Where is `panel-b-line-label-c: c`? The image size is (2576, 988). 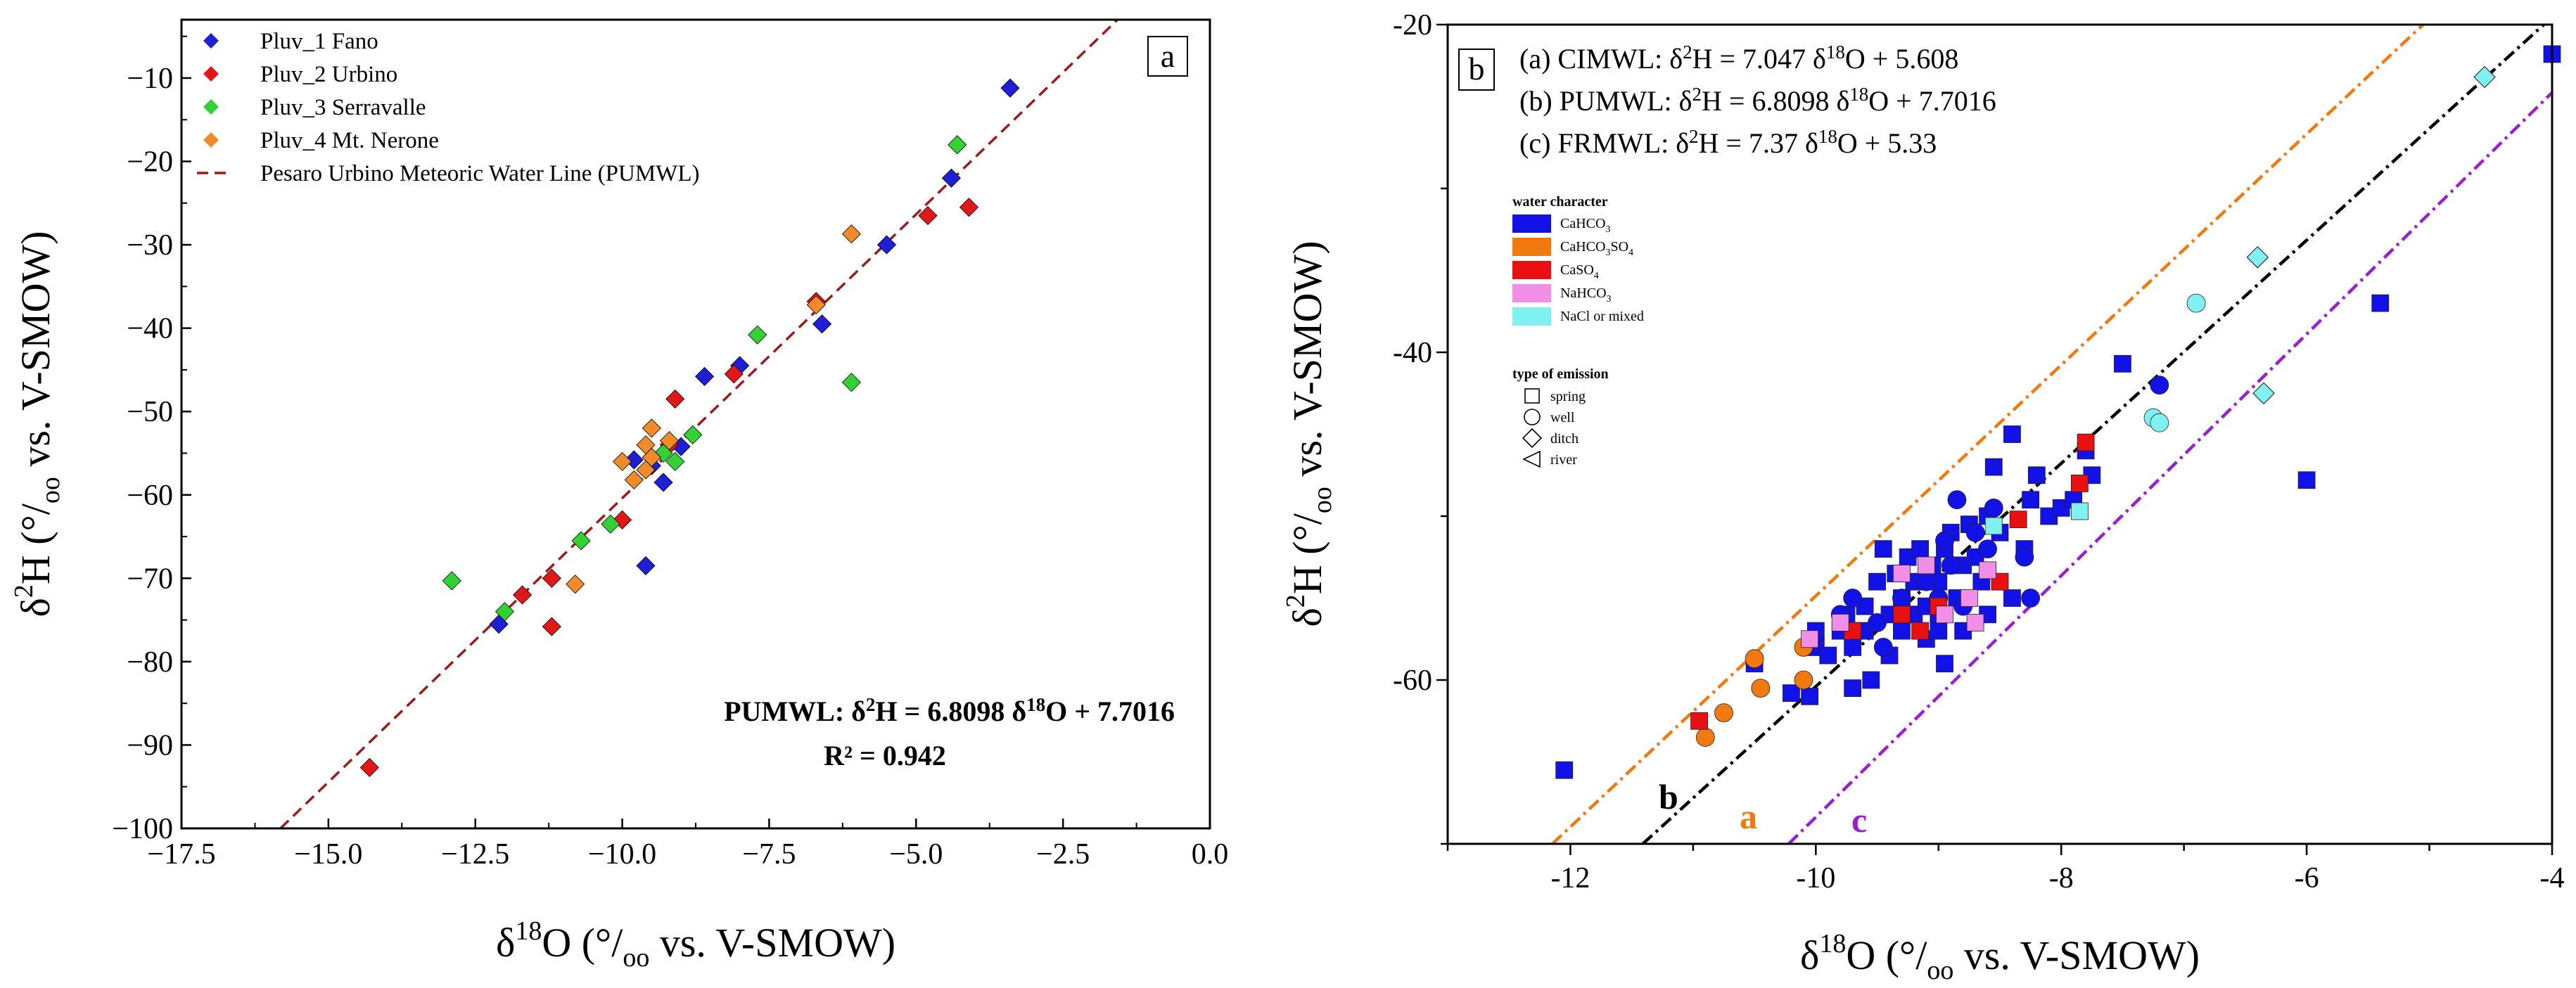
panel-b-line-label-c: c is located at coordinates (1859, 820).